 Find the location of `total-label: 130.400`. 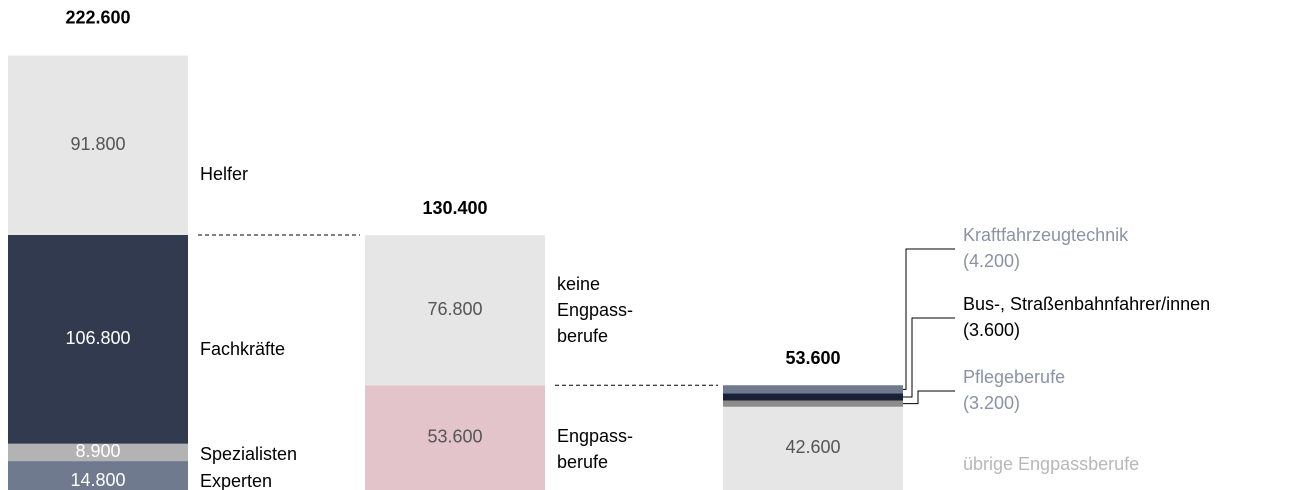

total-label: 130.400 is located at coordinates (454, 208).